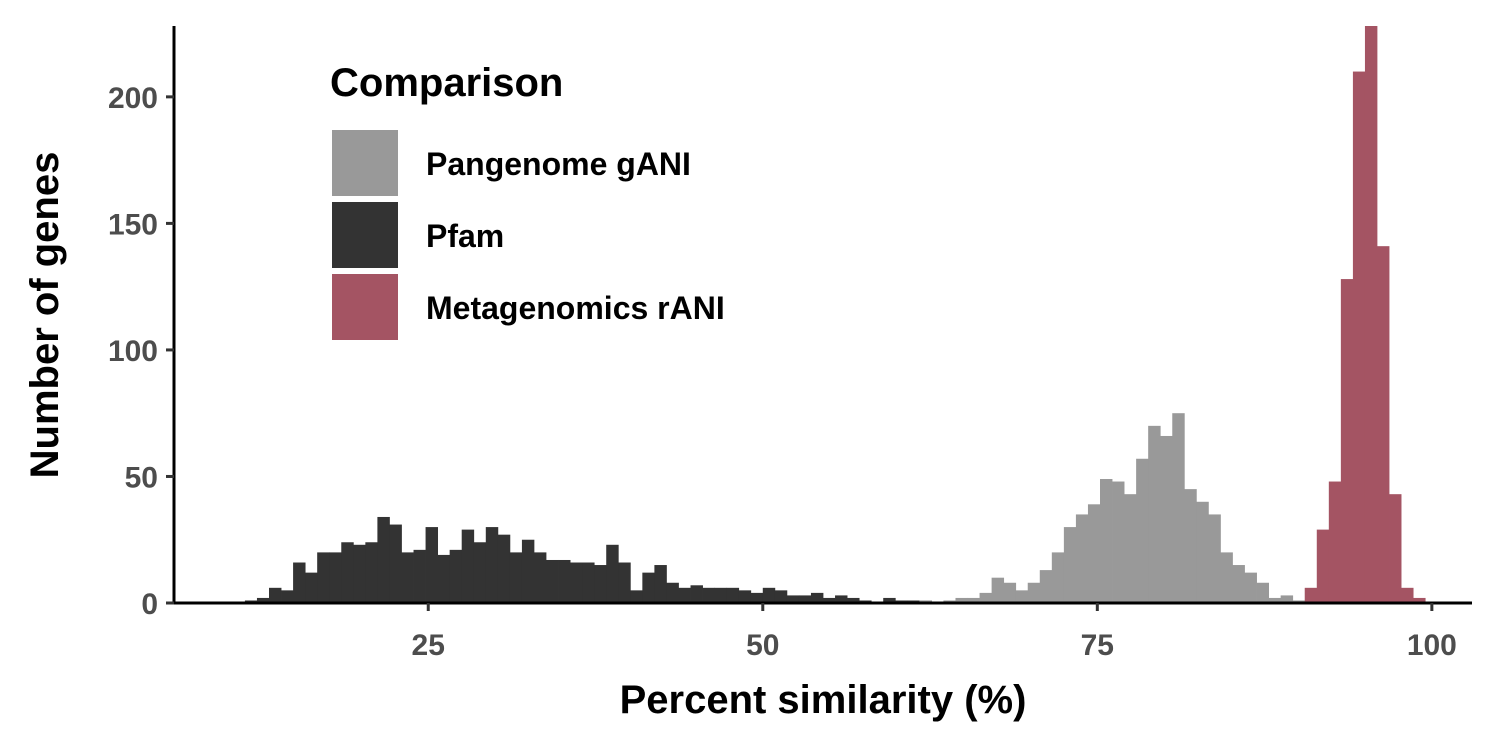 The width and height of the screenshot is (1500, 750). I want to click on x-tick-label-75: 75, so click(1097, 645).